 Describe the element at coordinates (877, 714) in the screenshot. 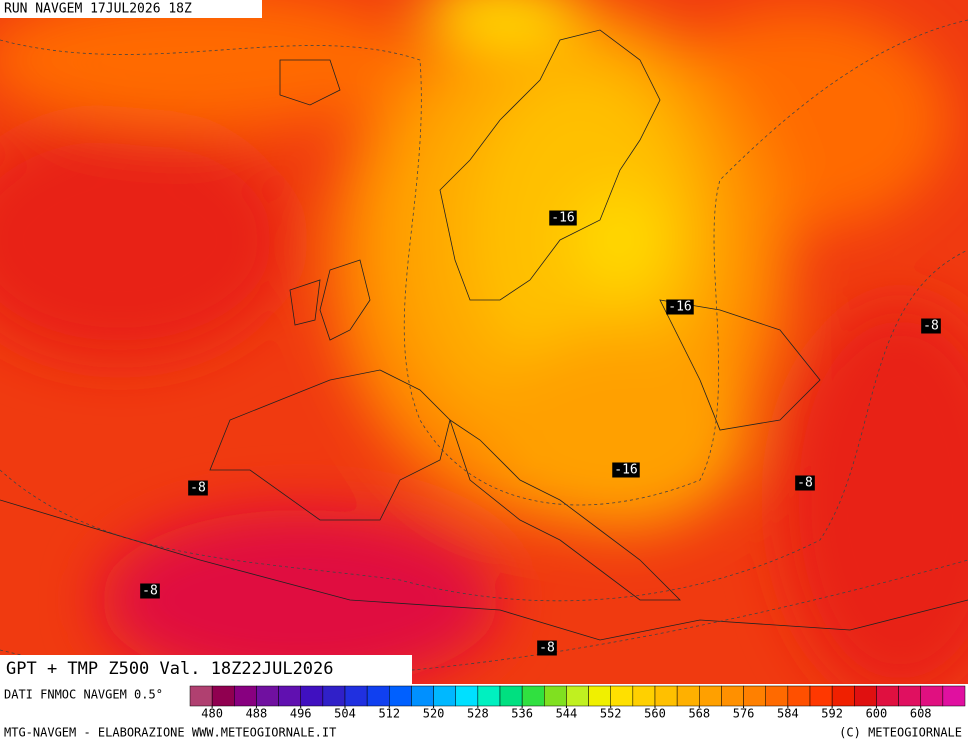

I see `colorbar-tick-label: 600` at that location.